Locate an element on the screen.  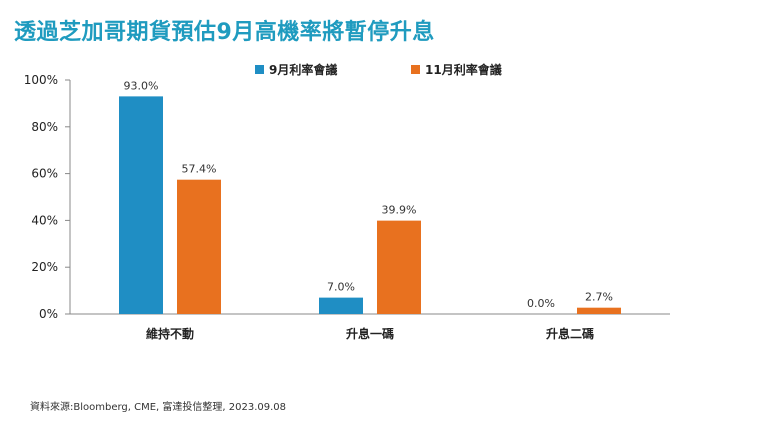
data-label: 57.4% is located at coordinates (199, 169).